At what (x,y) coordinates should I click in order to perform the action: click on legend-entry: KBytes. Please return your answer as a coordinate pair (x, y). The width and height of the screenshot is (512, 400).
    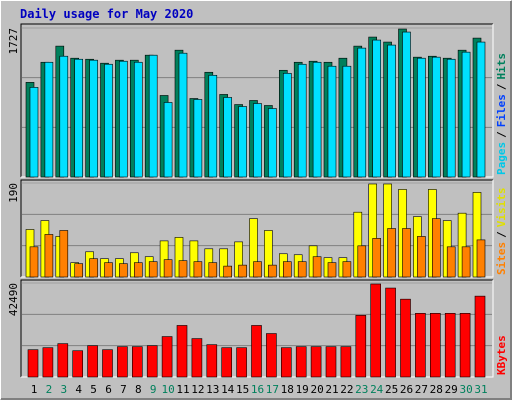
    Looking at the image, I should click on (501, 355).